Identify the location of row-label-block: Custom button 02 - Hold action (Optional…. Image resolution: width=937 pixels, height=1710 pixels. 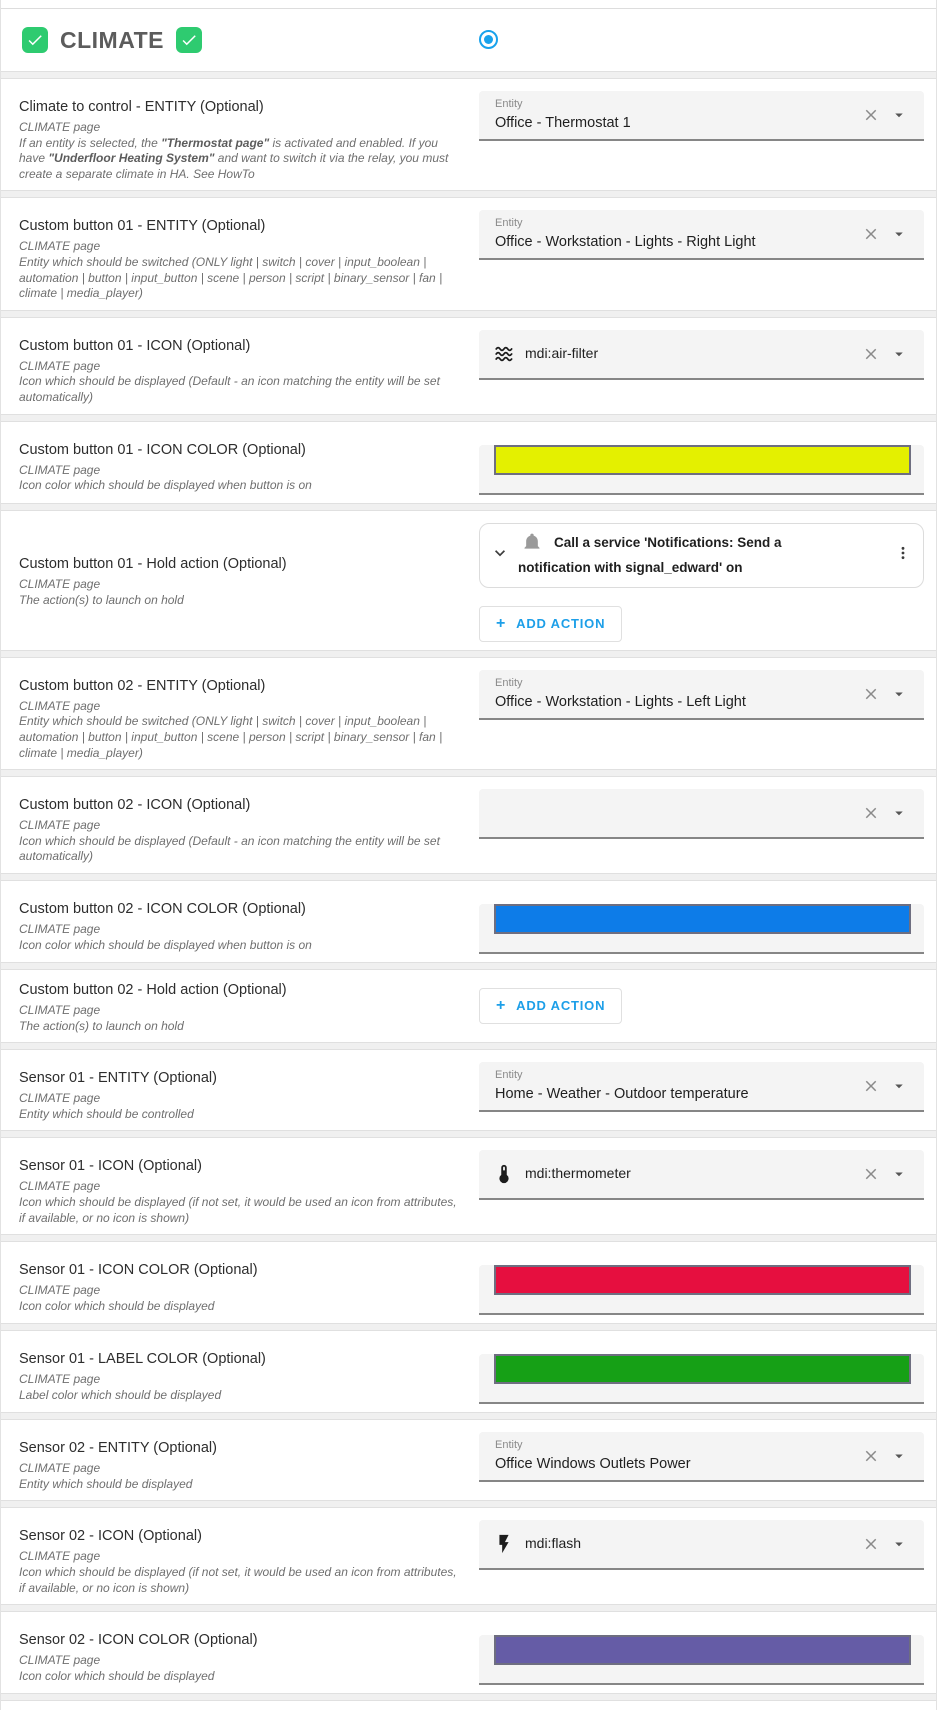
(249, 1008).